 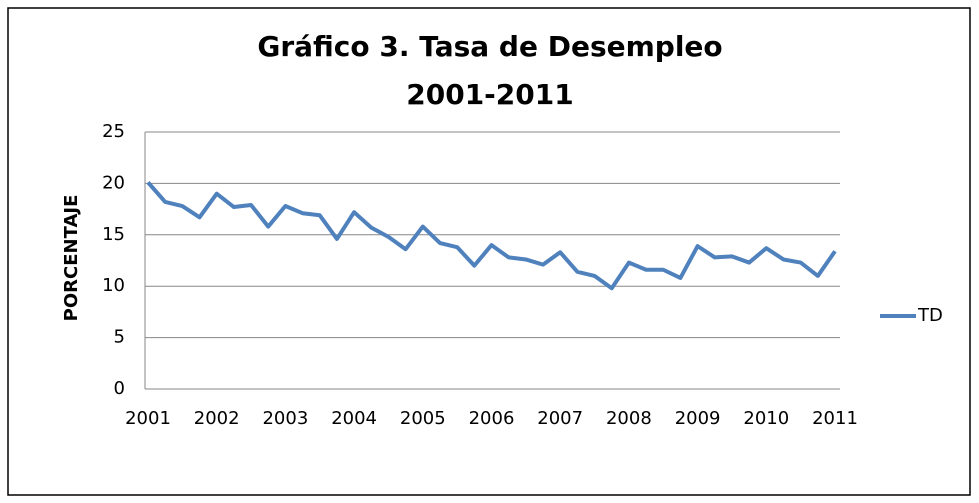 I want to click on x-tick-label: 2008, so click(x=629, y=418).